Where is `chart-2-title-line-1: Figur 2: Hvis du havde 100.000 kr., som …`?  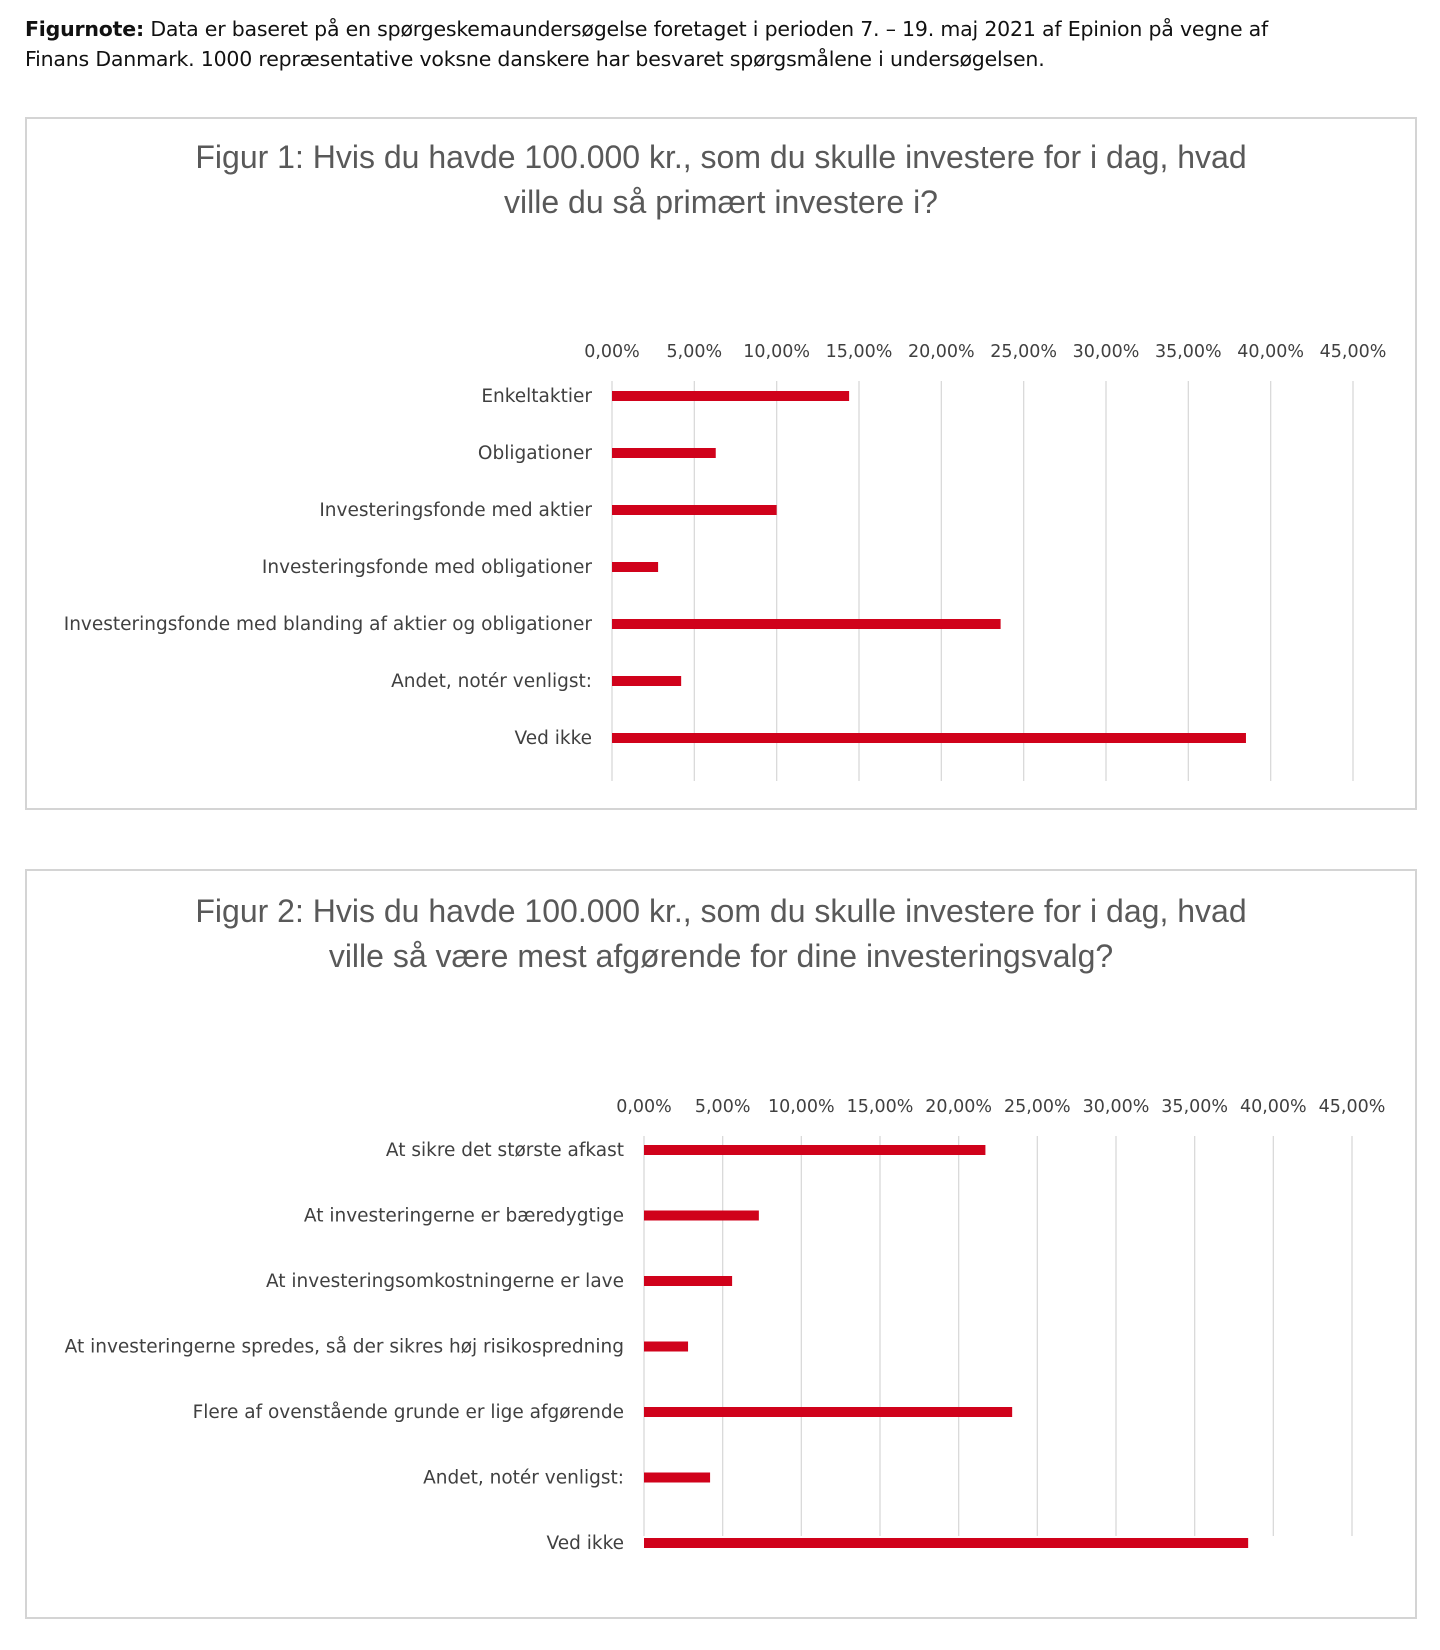
chart-2-title-line-1: Figur 2: Hvis du havde 100.000 kr., som … is located at coordinates (721, 911).